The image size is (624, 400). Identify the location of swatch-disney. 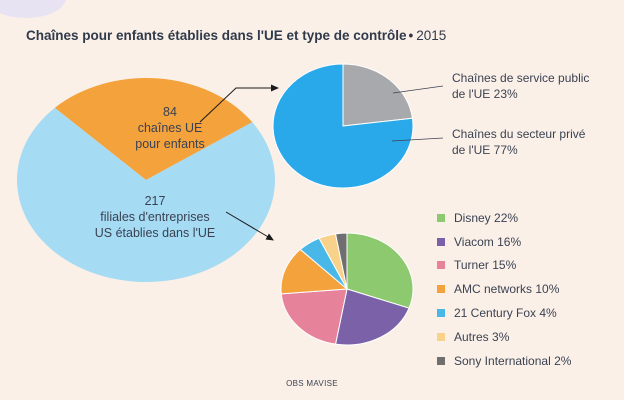
(441, 217).